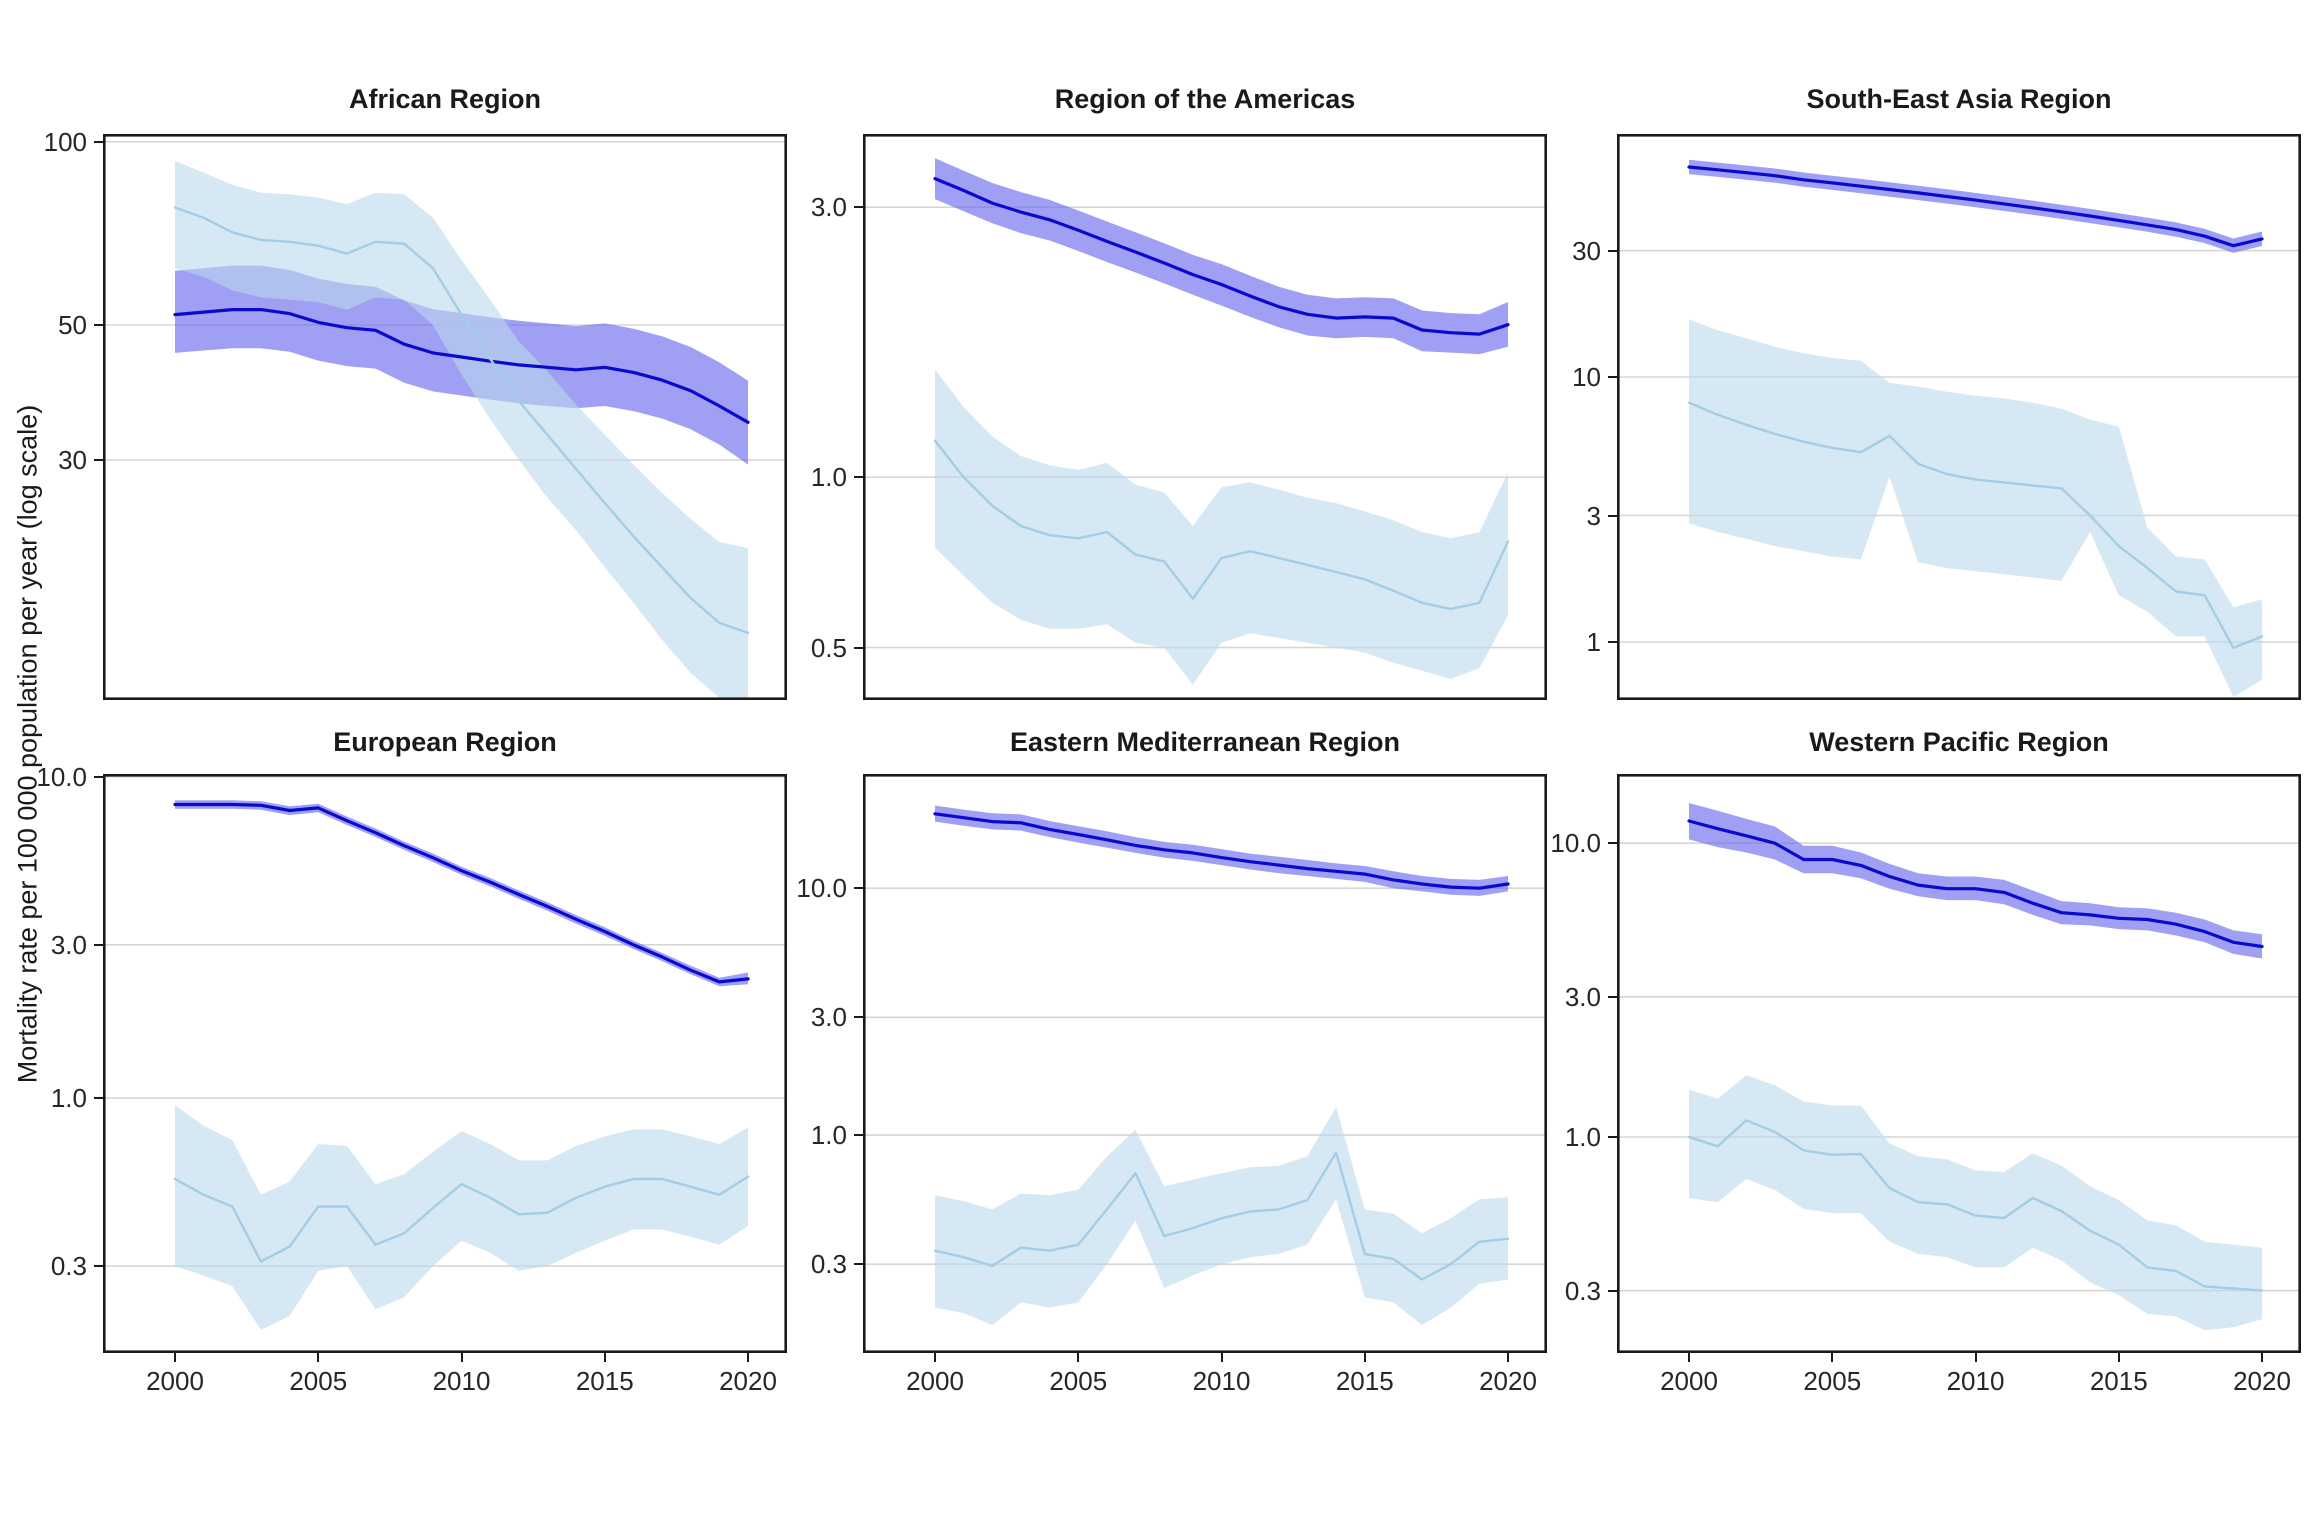  Describe the element at coordinates (61, 776) in the screenshot. I see `y-tick-label: 10.0` at that location.